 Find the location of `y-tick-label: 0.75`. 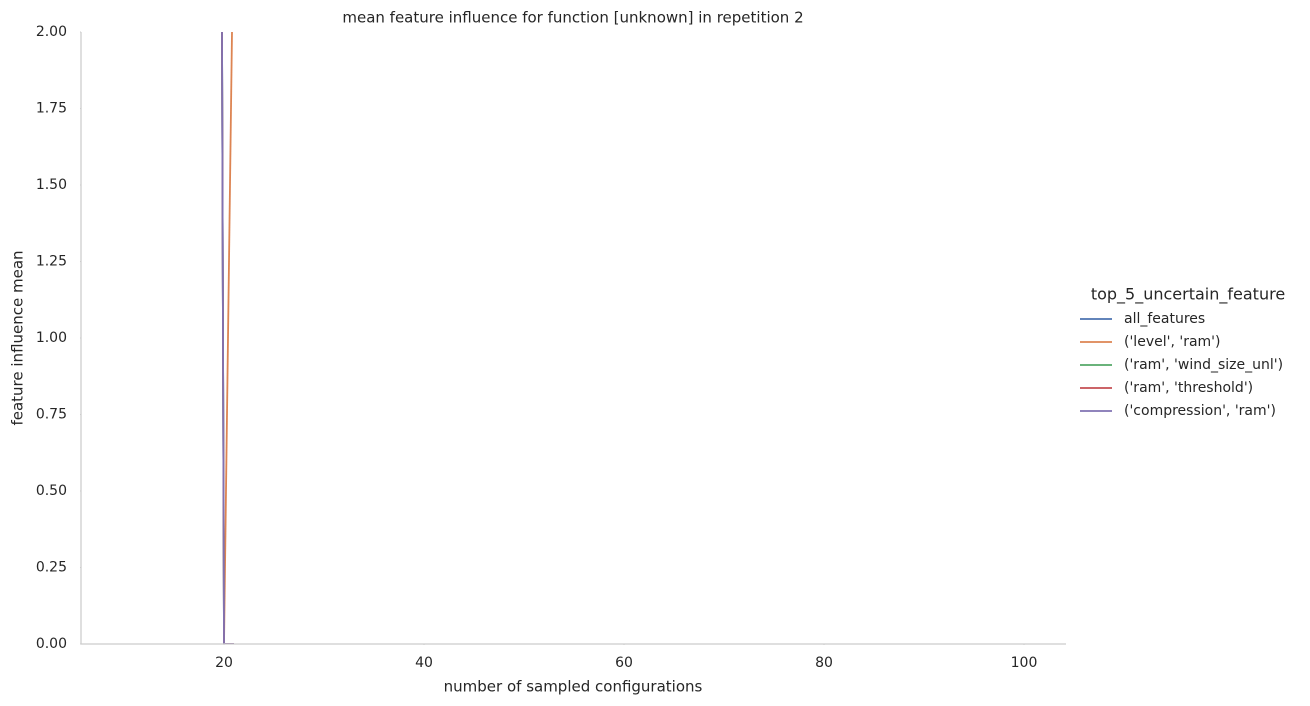

y-tick-label: 0.75 is located at coordinates (51, 415).